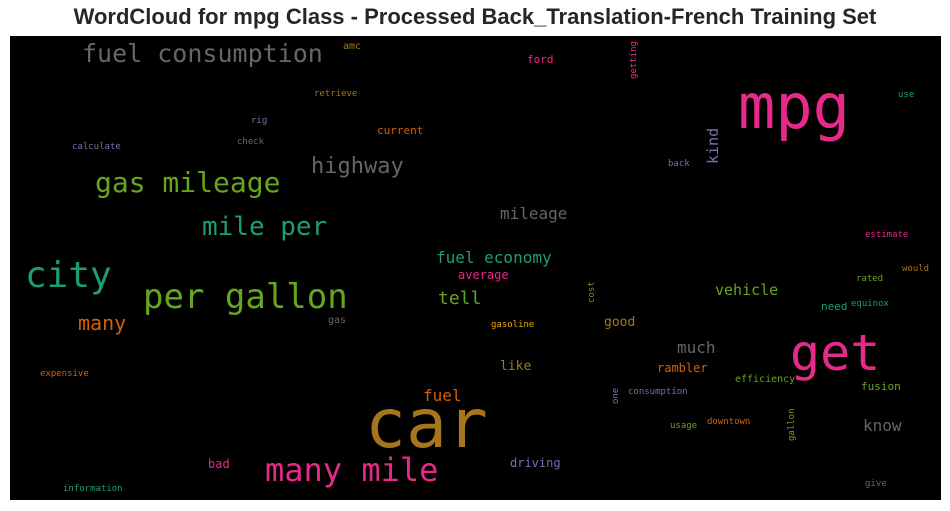 This screenshot has width=950, height=511. What do you see at coordinates (202, 53) in the screenshot?
I see `word-fuel-consumption: fuel consumption` at bounding box center [202, 53].